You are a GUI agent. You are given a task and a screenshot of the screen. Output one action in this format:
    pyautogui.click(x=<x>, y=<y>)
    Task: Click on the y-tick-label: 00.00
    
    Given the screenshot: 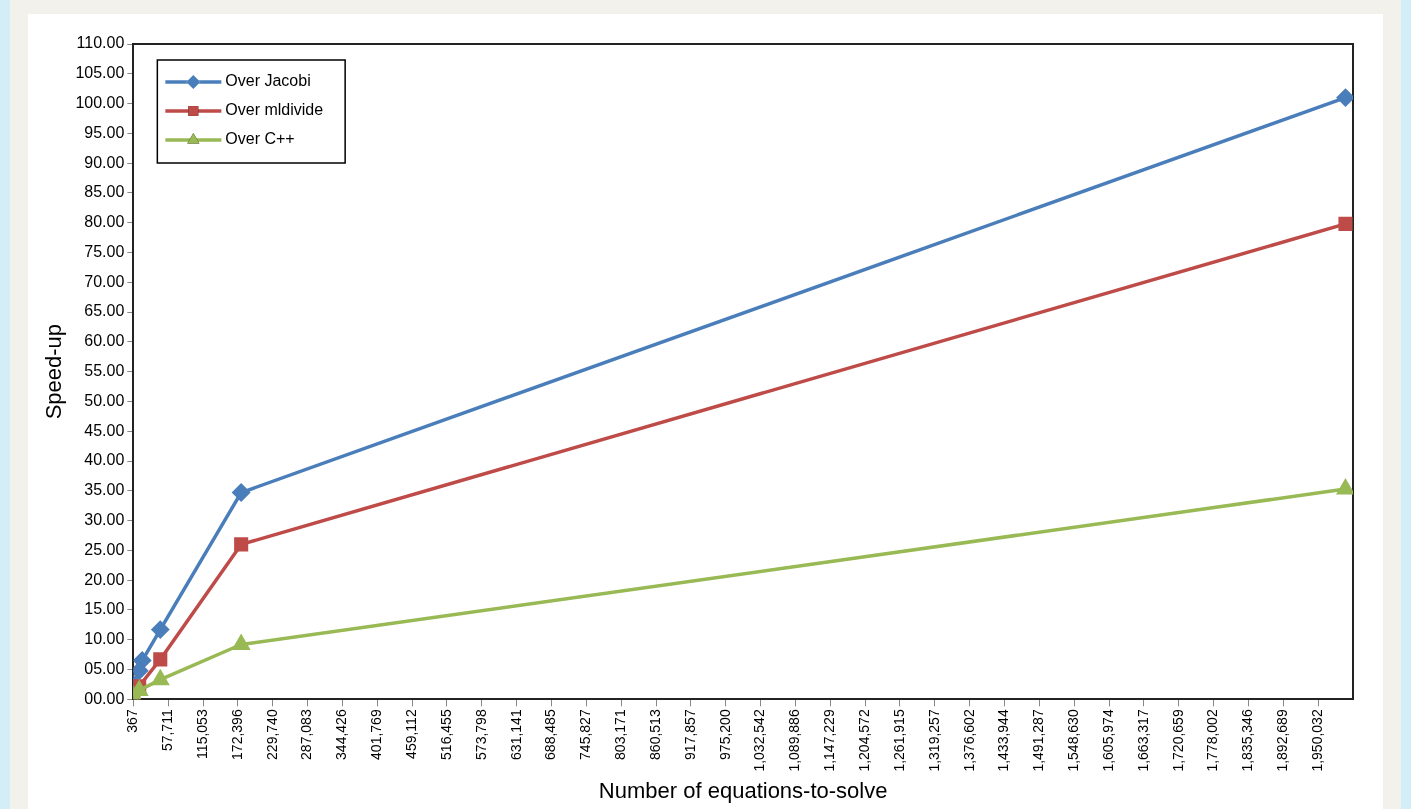 What is the action you would take?
    pyautogui.click(x=104, y=698)
    